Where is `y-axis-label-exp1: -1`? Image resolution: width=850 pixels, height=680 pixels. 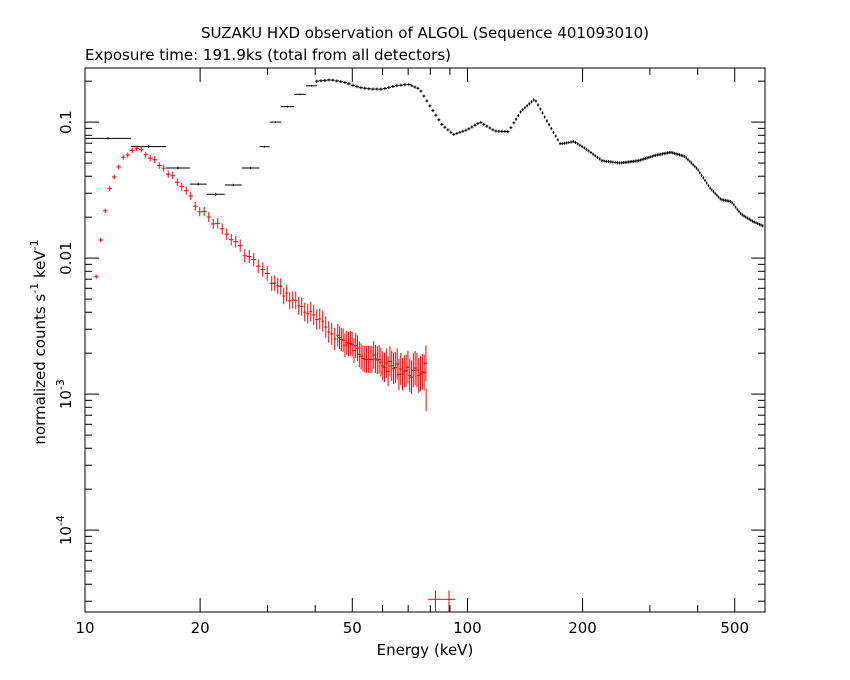
y-axis-label-exp1: -1 is located at coordinates (34, 288).